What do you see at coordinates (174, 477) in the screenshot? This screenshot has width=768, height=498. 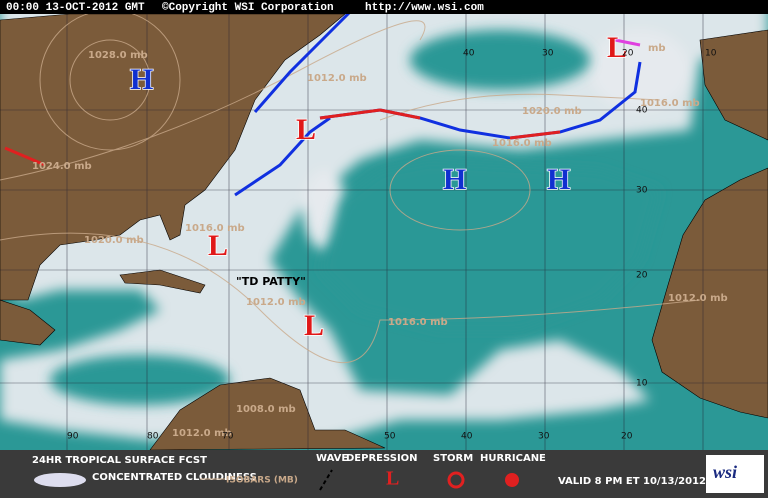 I see `legend-cloudiness: CONCENTRATED CLOUDINESS` at bounding box center [174, 477].